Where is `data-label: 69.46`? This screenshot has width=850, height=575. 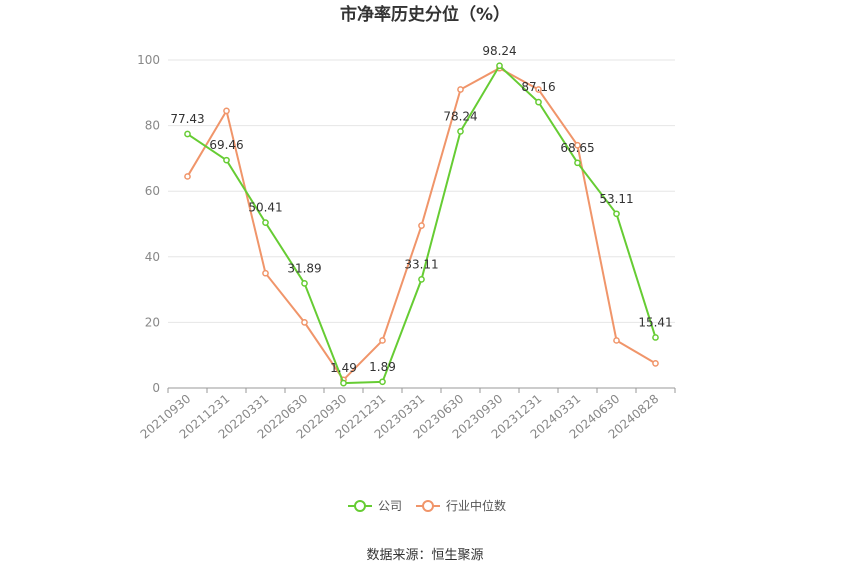 data-label: 69.46 is located at coordinates (226, 145).